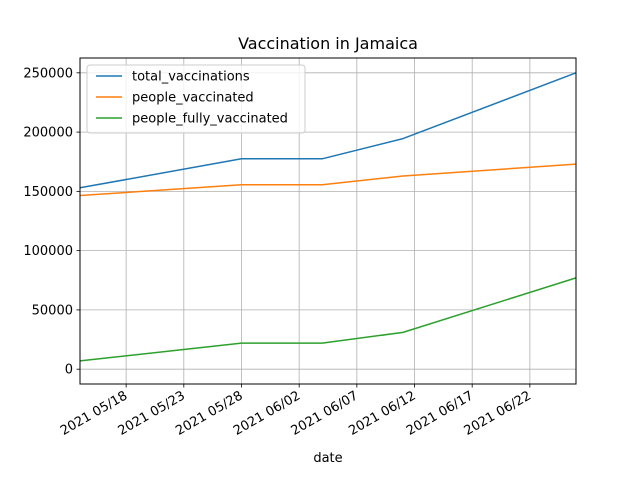  Describe the element at coordinates (48, 133) in the screenshot. I see `y-tick-label: 200000` at that location.